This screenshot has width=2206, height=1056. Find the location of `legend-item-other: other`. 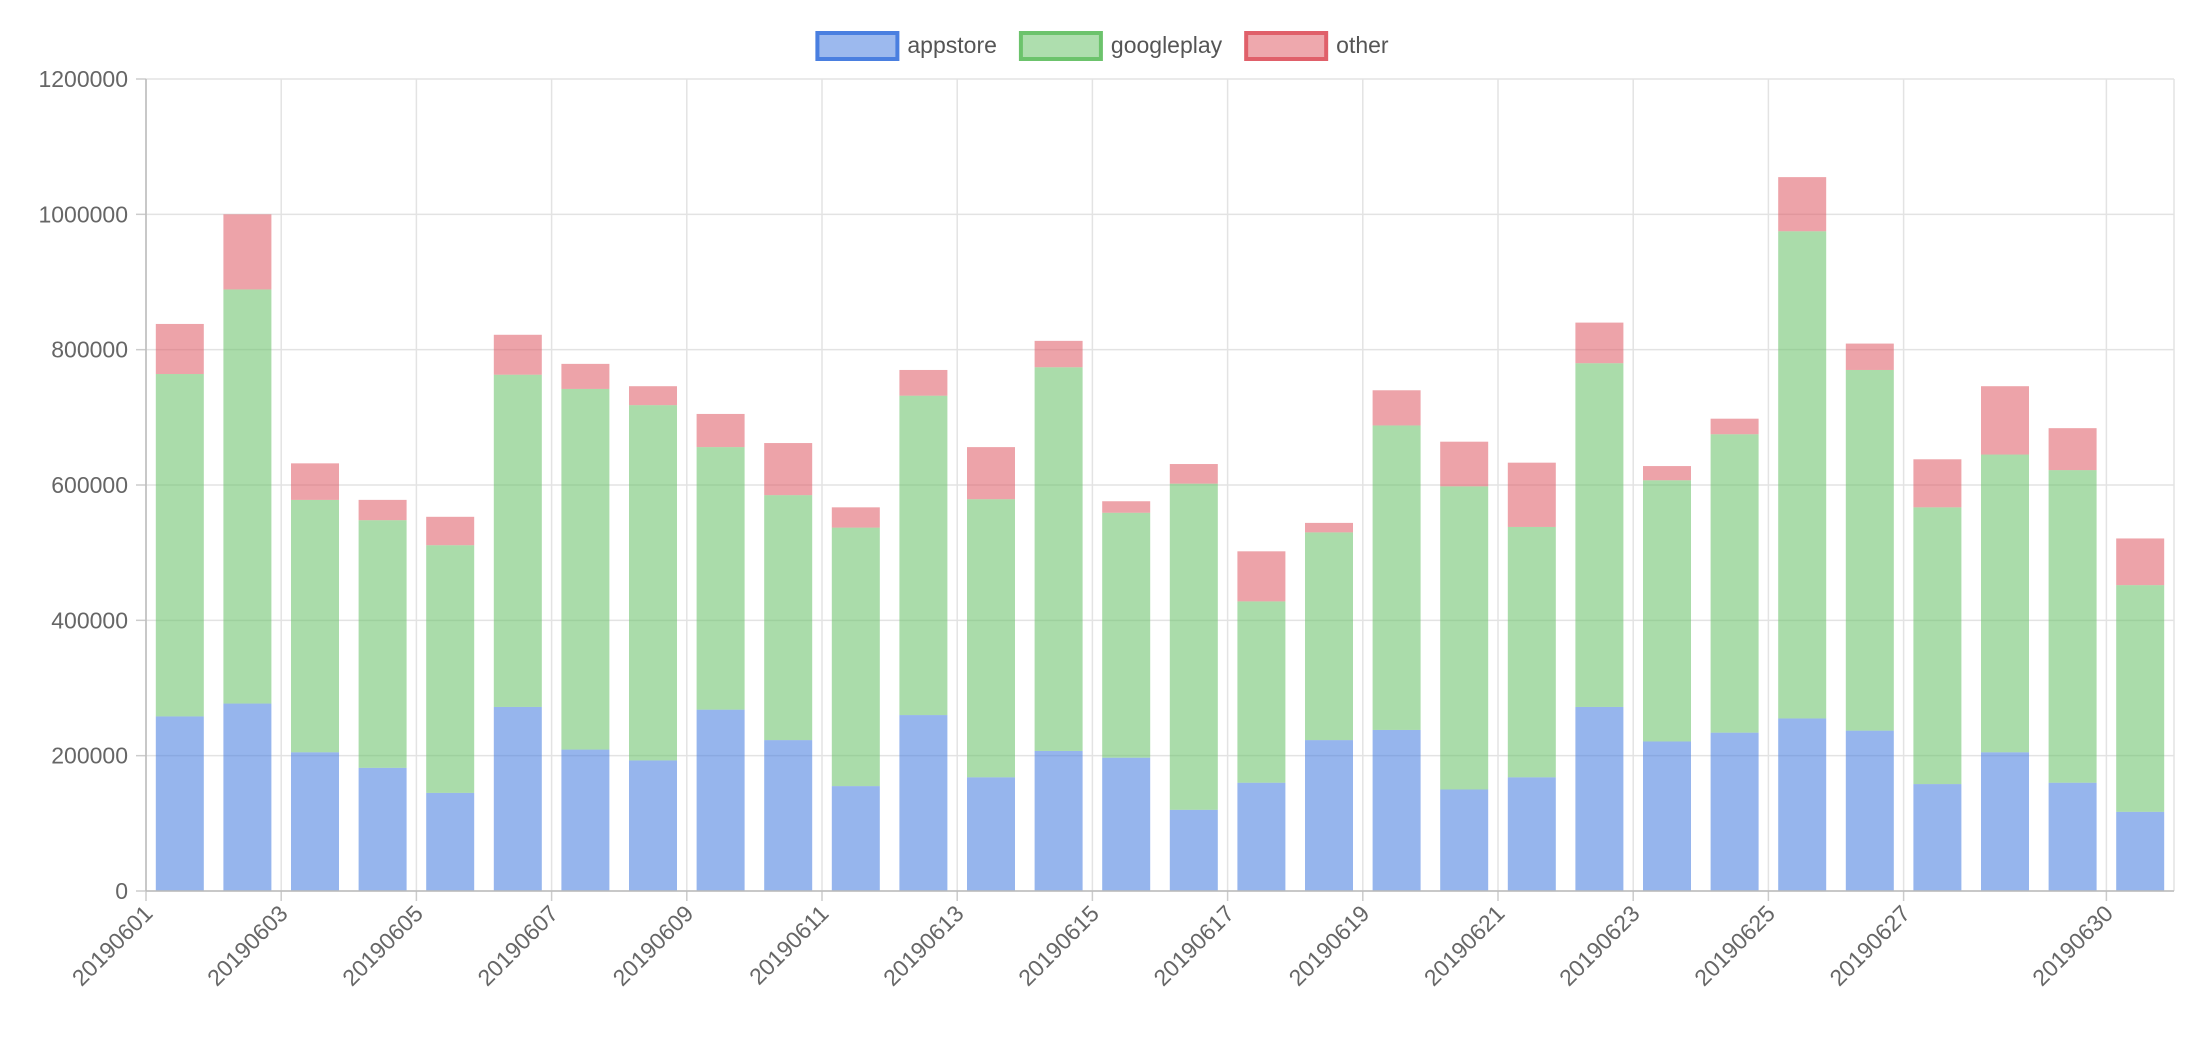

legend-item-other: other is located at coordinates (1316, 46).